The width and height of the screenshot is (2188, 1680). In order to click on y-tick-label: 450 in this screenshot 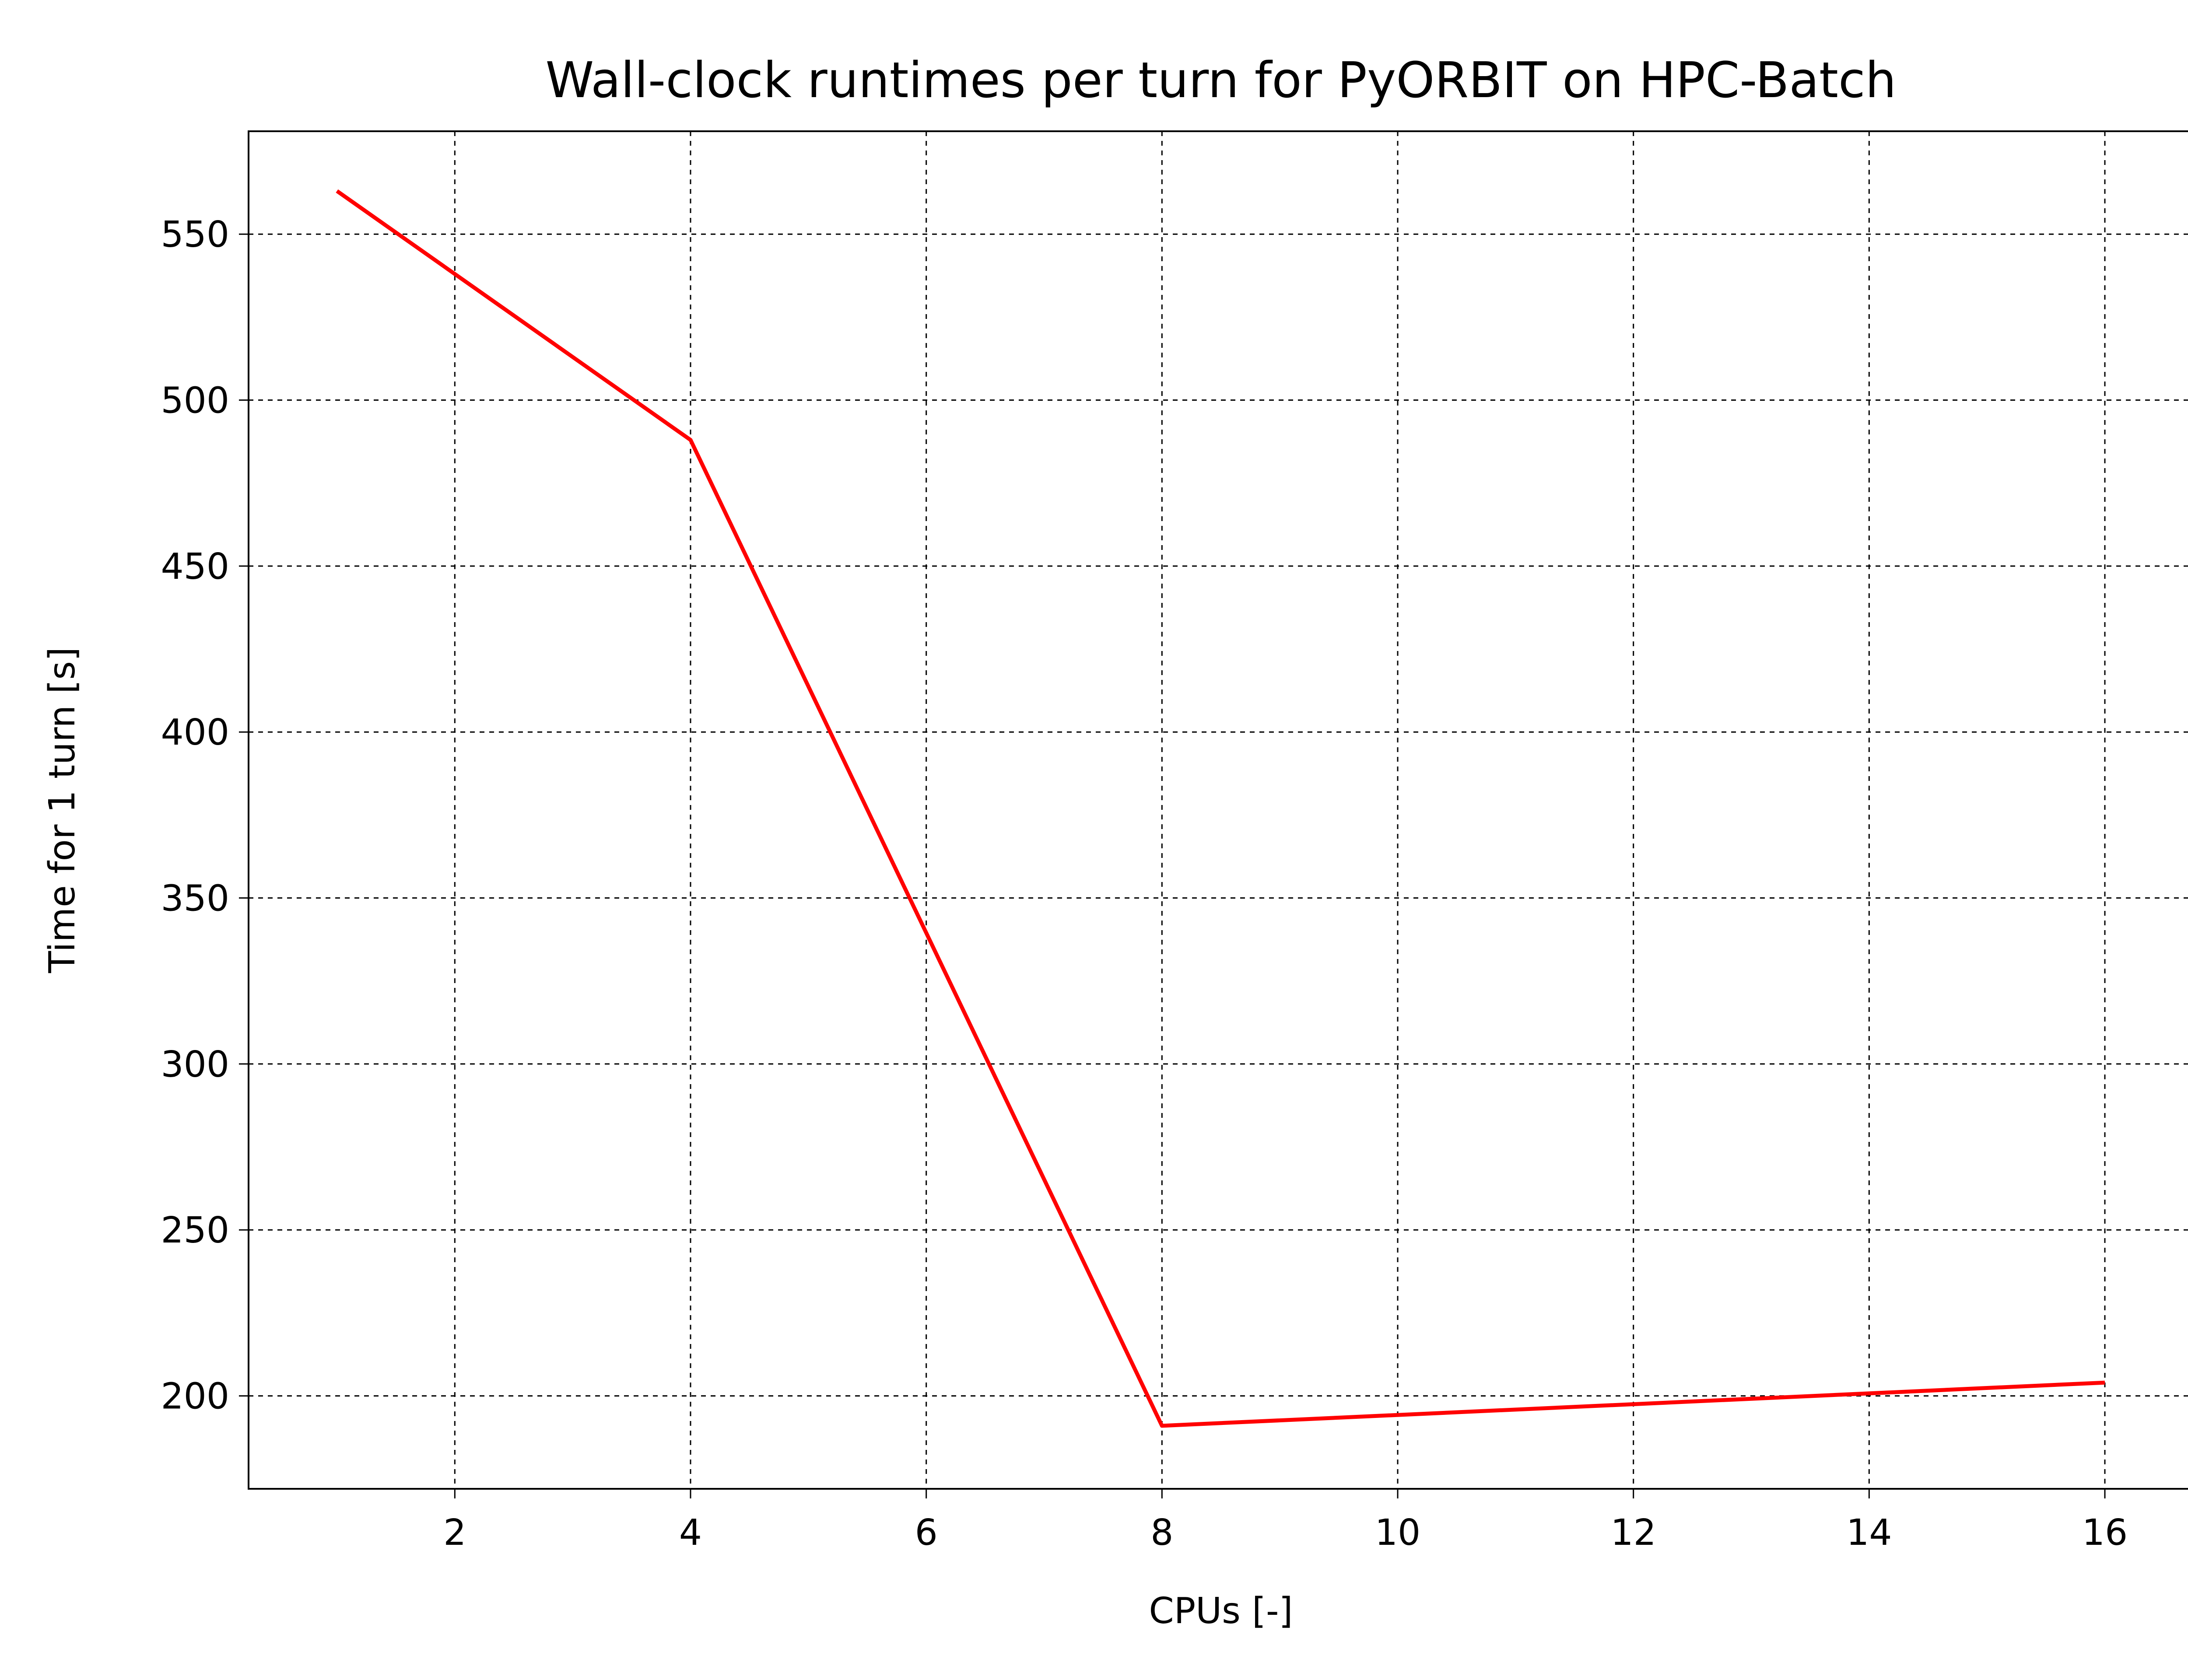, I will do `click(195, 567)`.